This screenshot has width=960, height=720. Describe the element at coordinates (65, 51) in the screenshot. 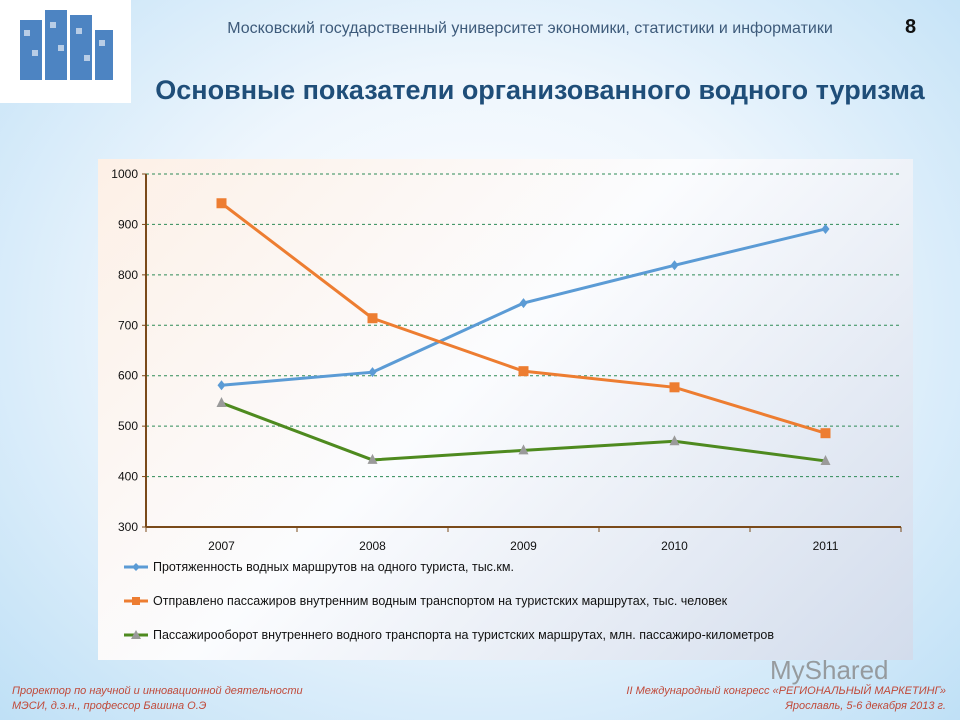

I see `university-logo` at that location.